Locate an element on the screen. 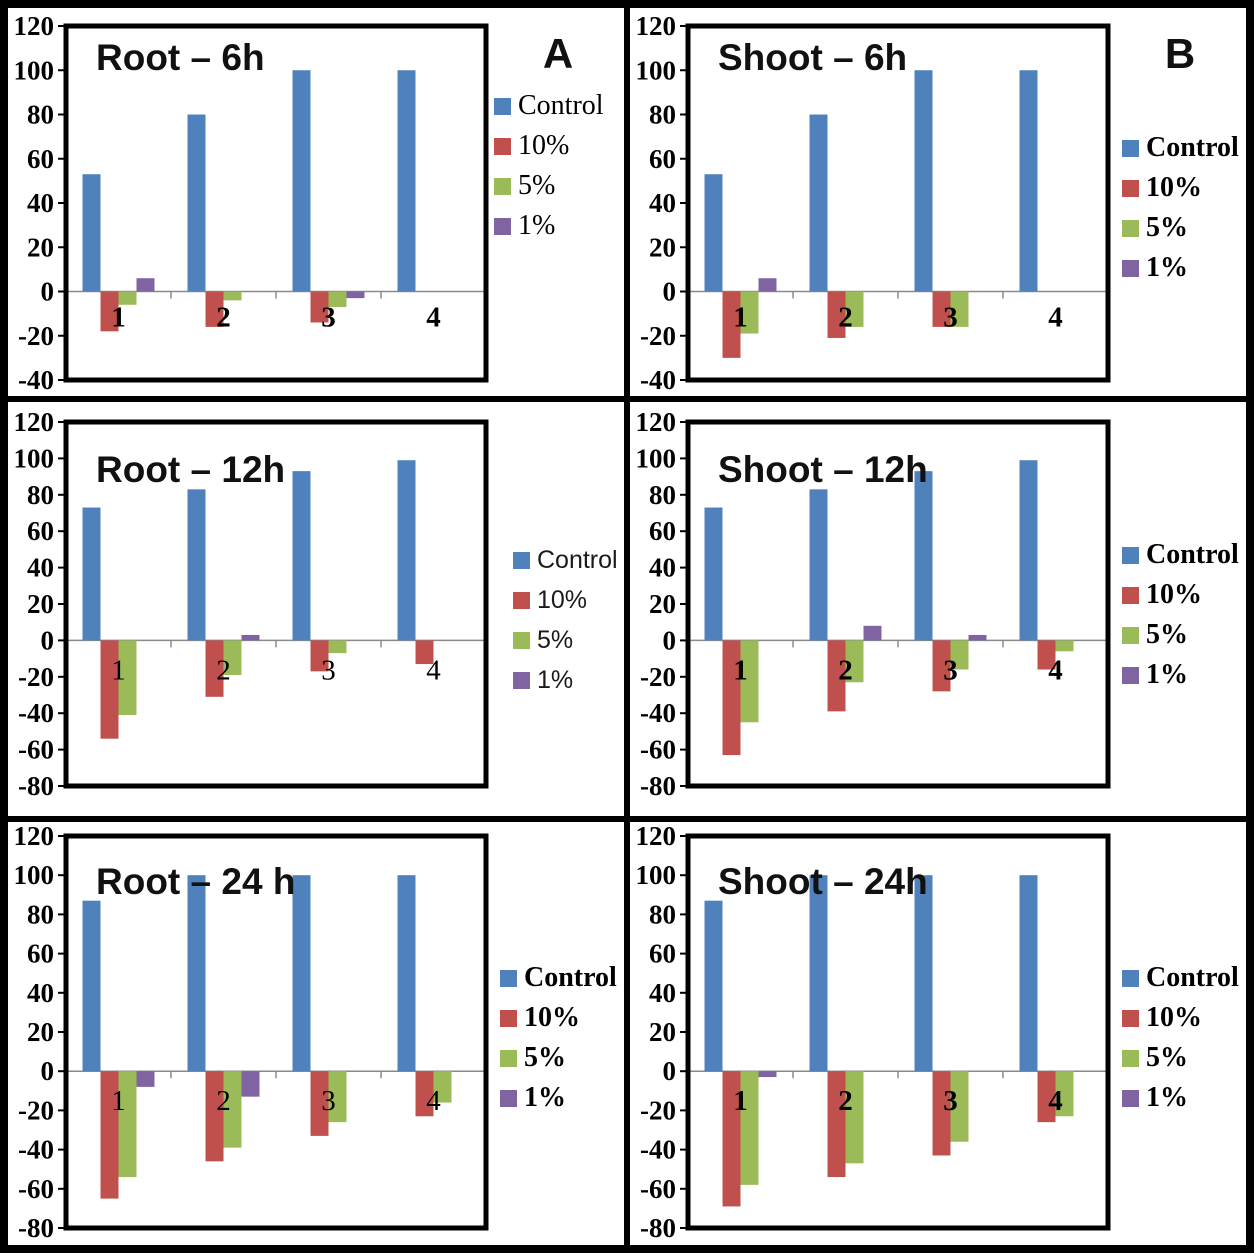  chart-title: Root – 6h is located at coordinates (180, 57).